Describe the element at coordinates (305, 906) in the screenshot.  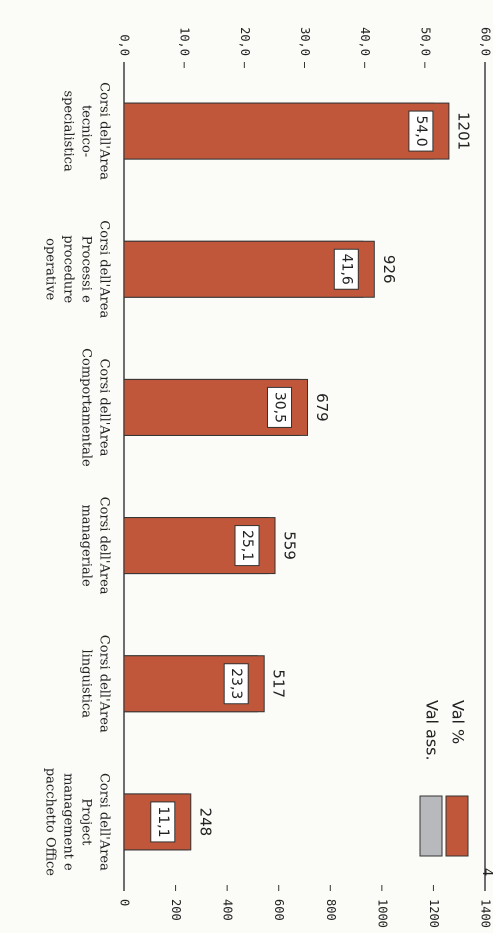
I see `right-axis-ticks: 0 200 400 600 800 1000 1200 1400` at that location.